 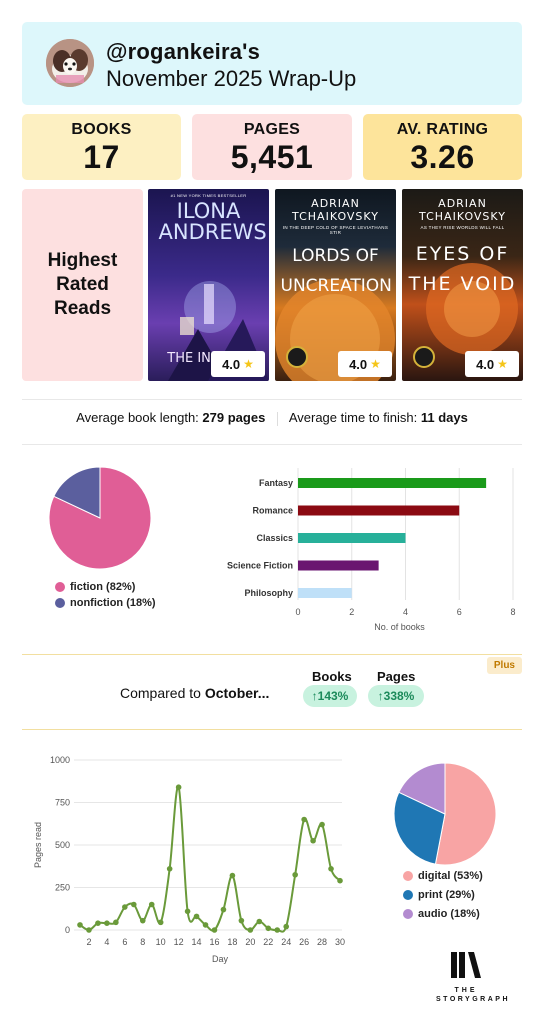 What do you see at coordinates (286, 942) in the screenshot?
I see `x-tick-label: 24` at bounding box center [286, 942].